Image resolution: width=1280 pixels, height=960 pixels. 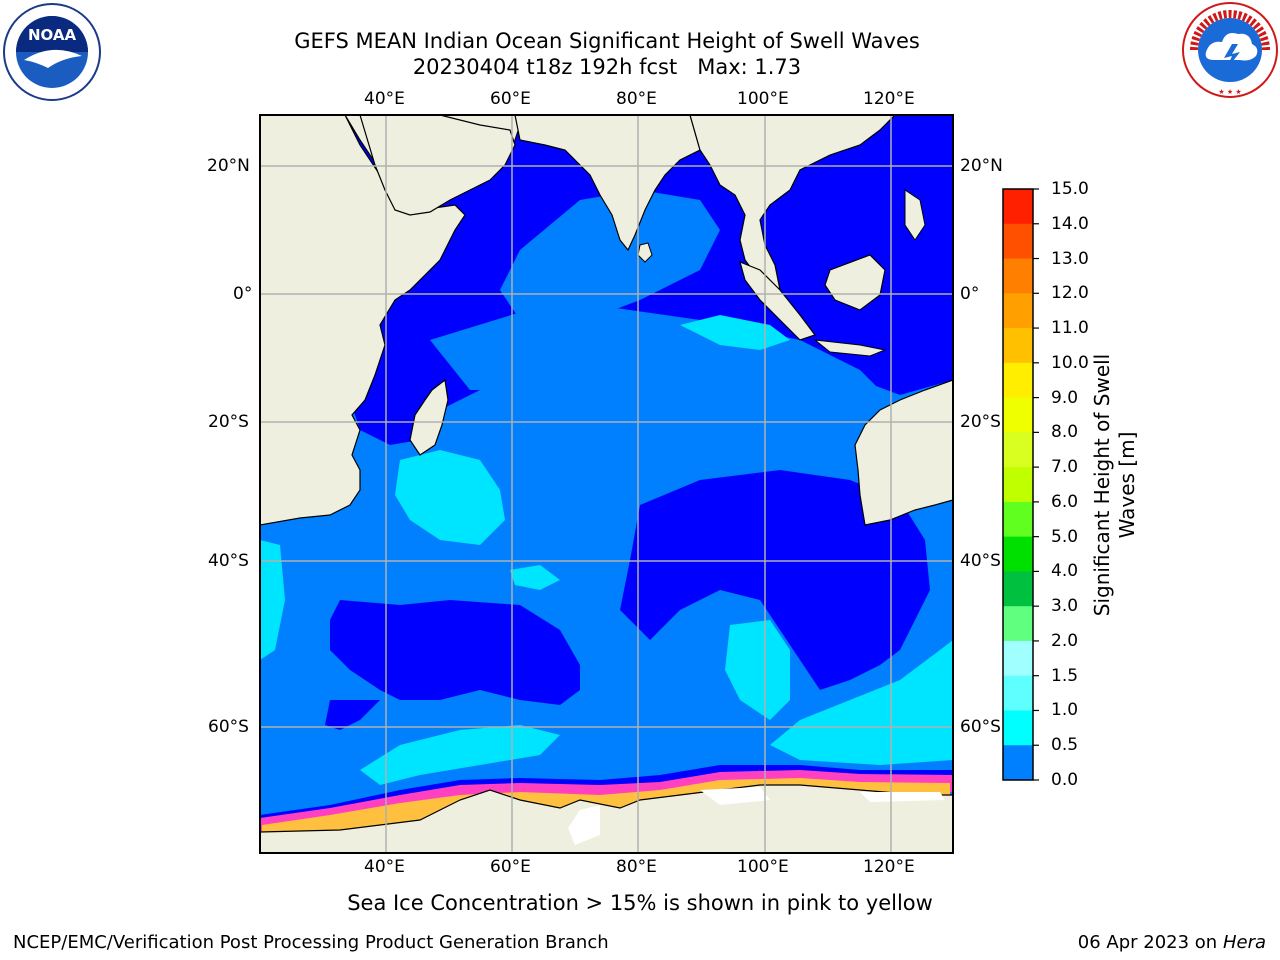 What do you see at coordinates (775, 580) in the screenshot?
I see `swell-zone-low-south-east` at bounding box center [775, 580].